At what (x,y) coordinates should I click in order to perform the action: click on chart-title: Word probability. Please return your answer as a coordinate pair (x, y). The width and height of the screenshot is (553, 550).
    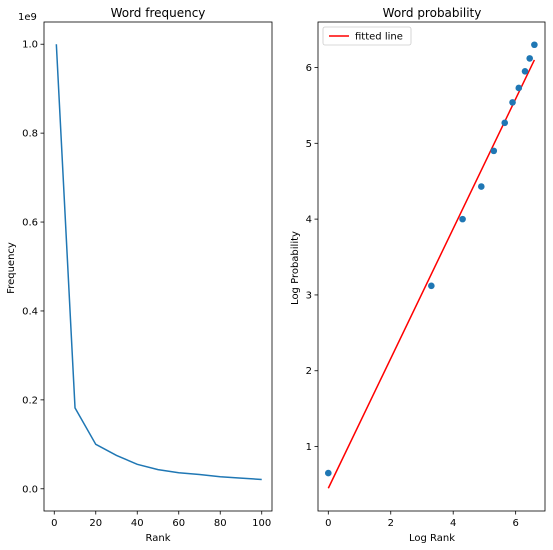
    Looking at the image, I should click on (432, 13).